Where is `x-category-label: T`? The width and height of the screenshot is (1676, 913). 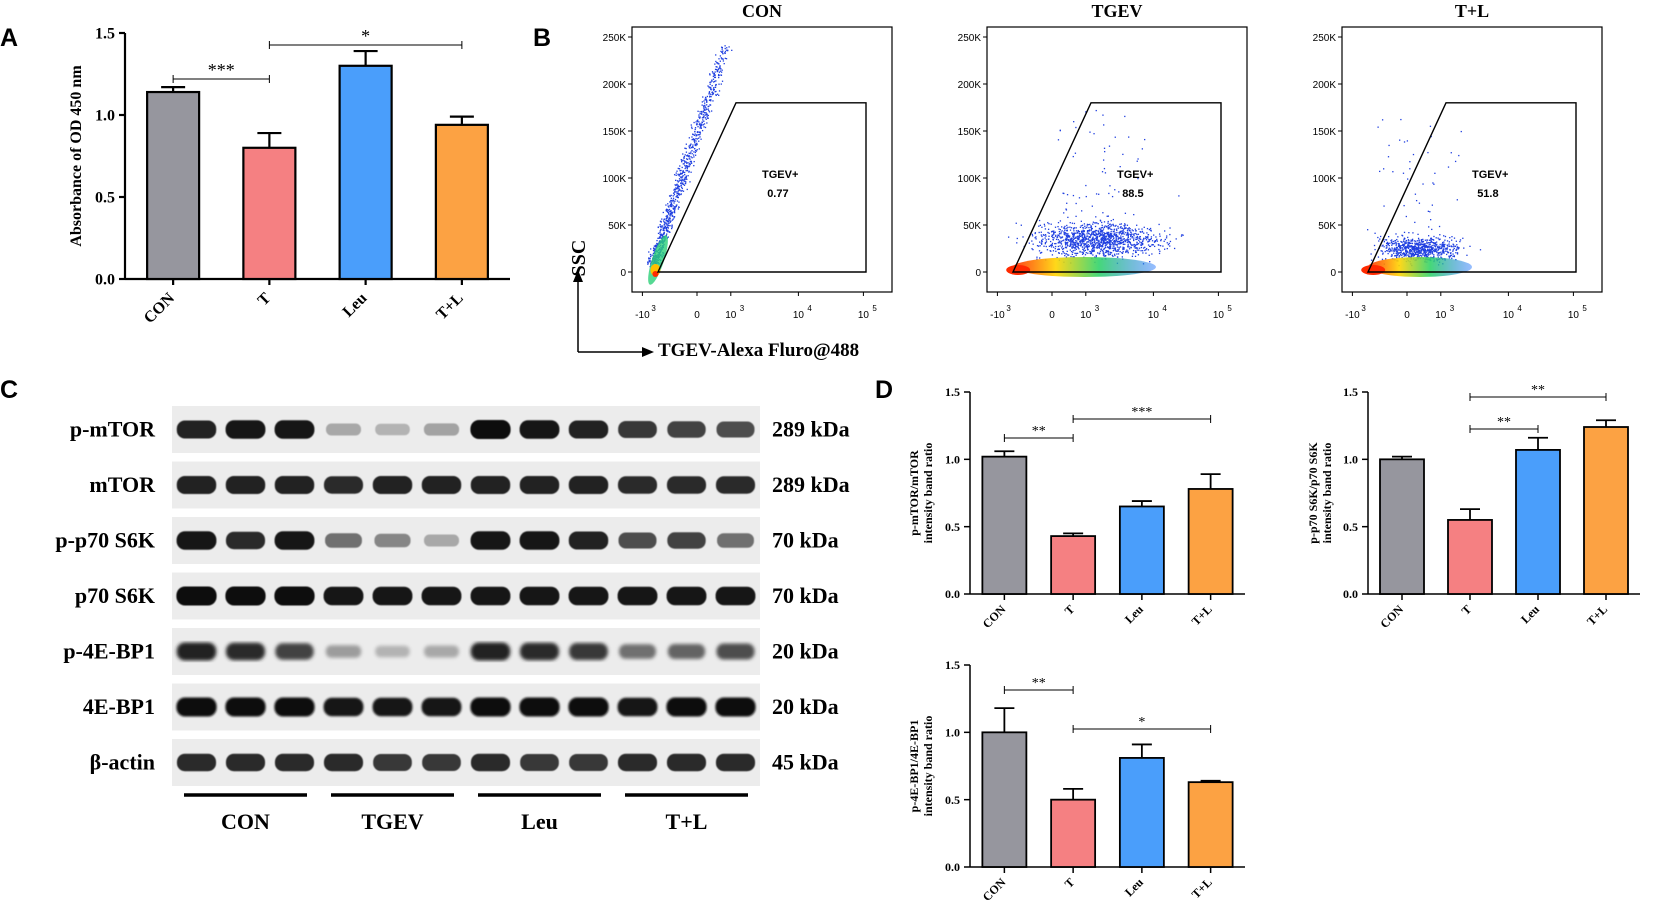 x-category-label: T is located at coordinates (1070, 610).